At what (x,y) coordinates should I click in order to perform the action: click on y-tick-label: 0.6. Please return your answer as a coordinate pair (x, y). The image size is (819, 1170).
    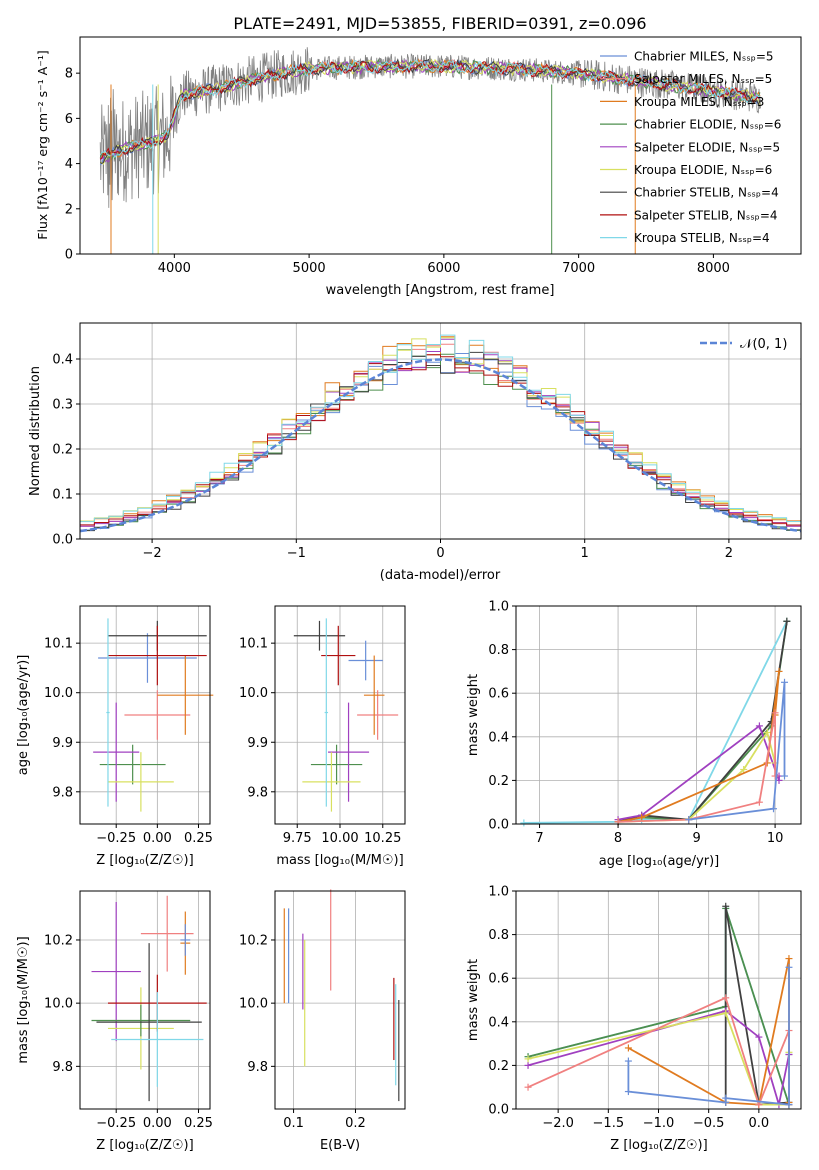
    Looking at the image, I should click on (498, 979).